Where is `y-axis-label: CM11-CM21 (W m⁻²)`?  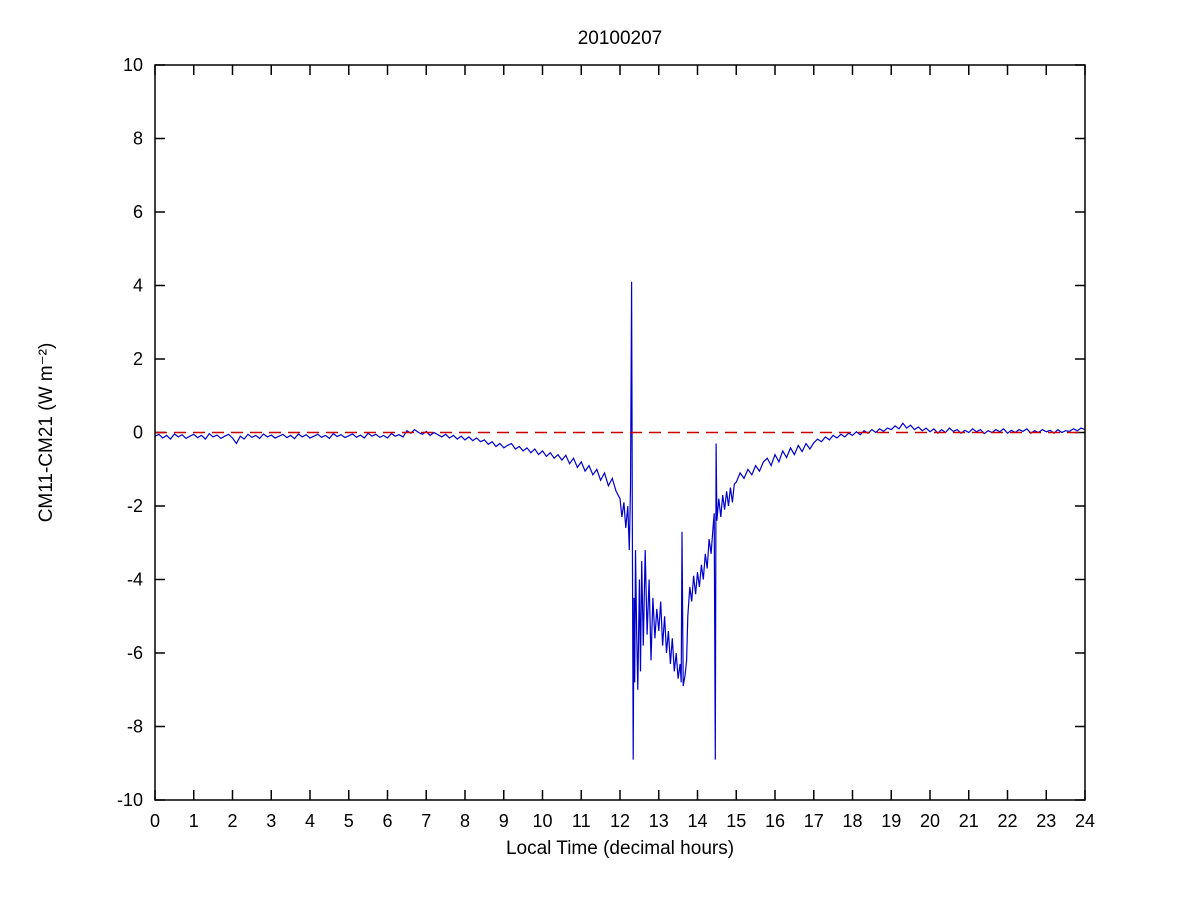 y-axis-label: CM11-CM21 (W m⁻²) is located at coordinates (46, 433).